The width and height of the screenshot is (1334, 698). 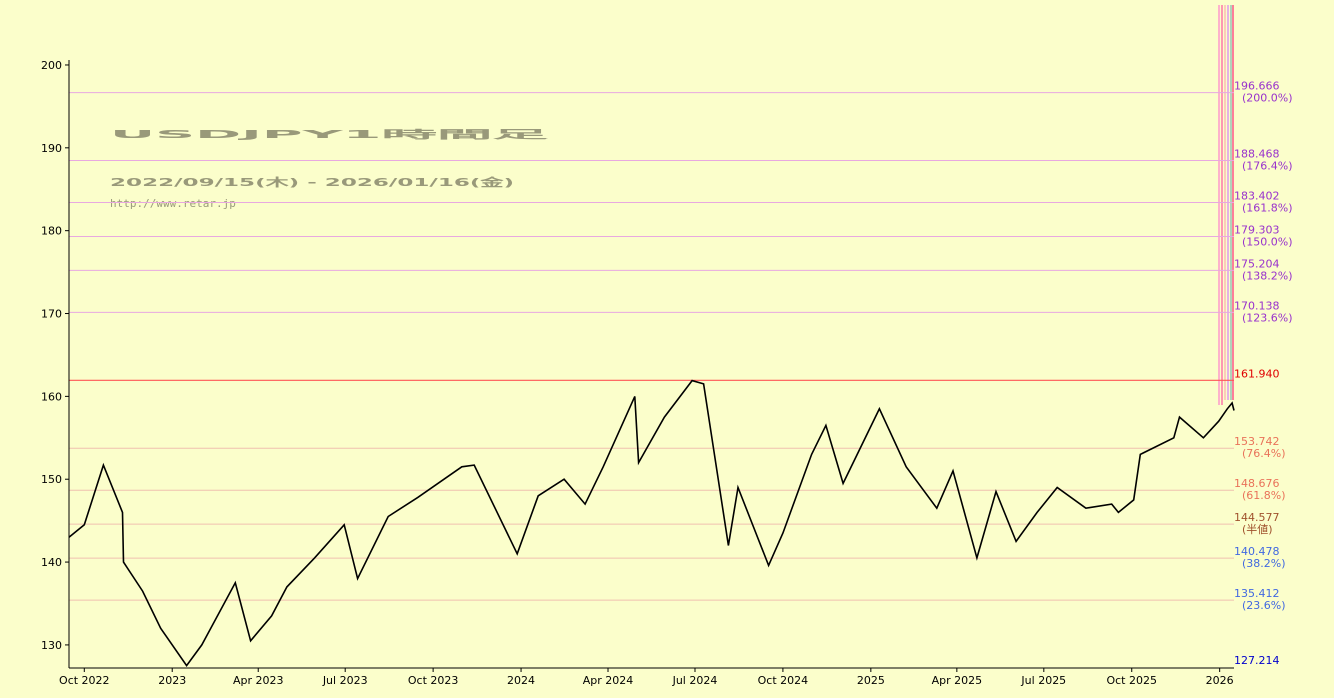 I want to click on level-value-label: 148.676, so click(x=1257, y=483).